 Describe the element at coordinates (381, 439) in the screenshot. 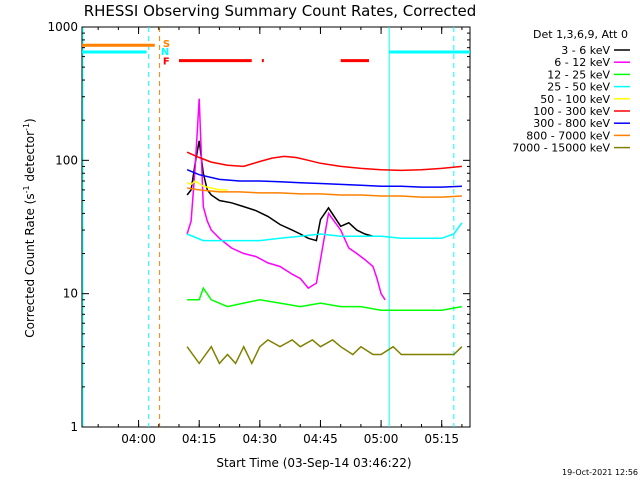

I see `x-tick-label: 05:00` at that location.